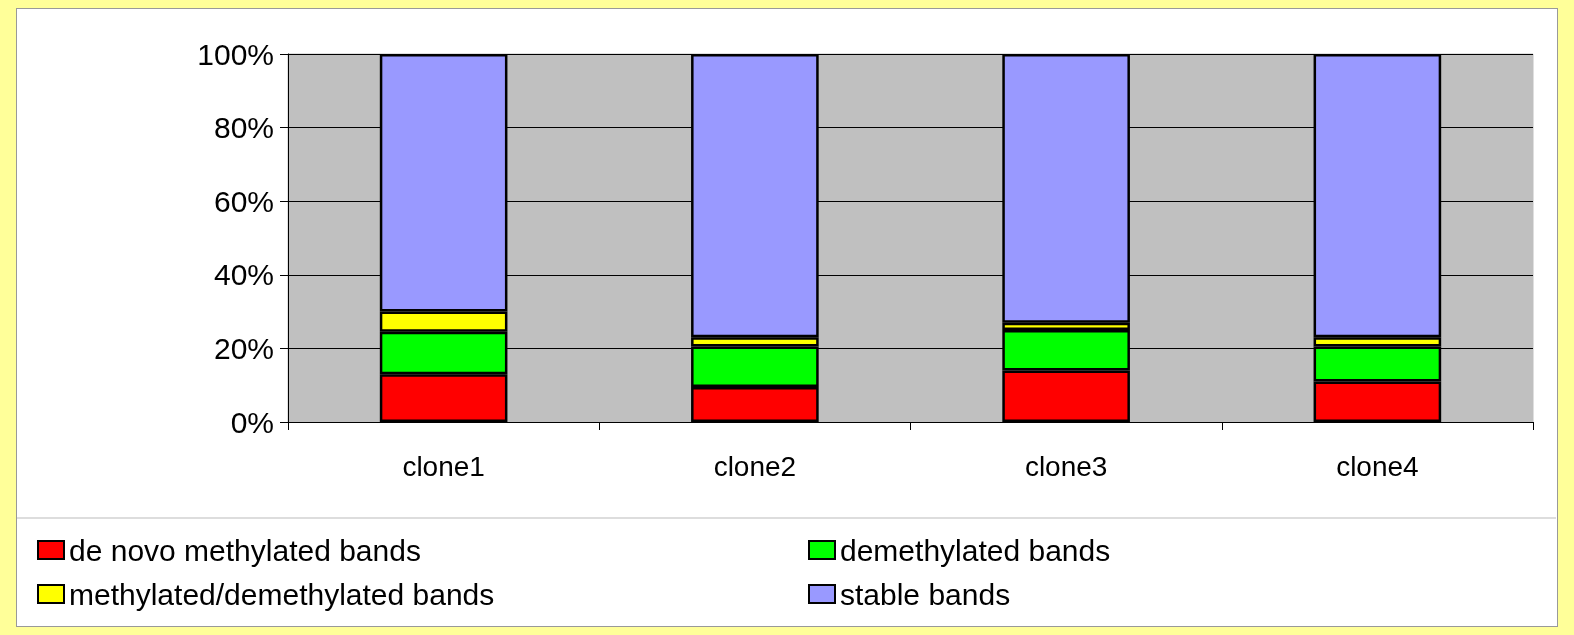 This screenshot has height=635, width=1574. Describe the element at coordinates (443, 466) in the screenshot. I see `x-tick-label: clone1` at that location.